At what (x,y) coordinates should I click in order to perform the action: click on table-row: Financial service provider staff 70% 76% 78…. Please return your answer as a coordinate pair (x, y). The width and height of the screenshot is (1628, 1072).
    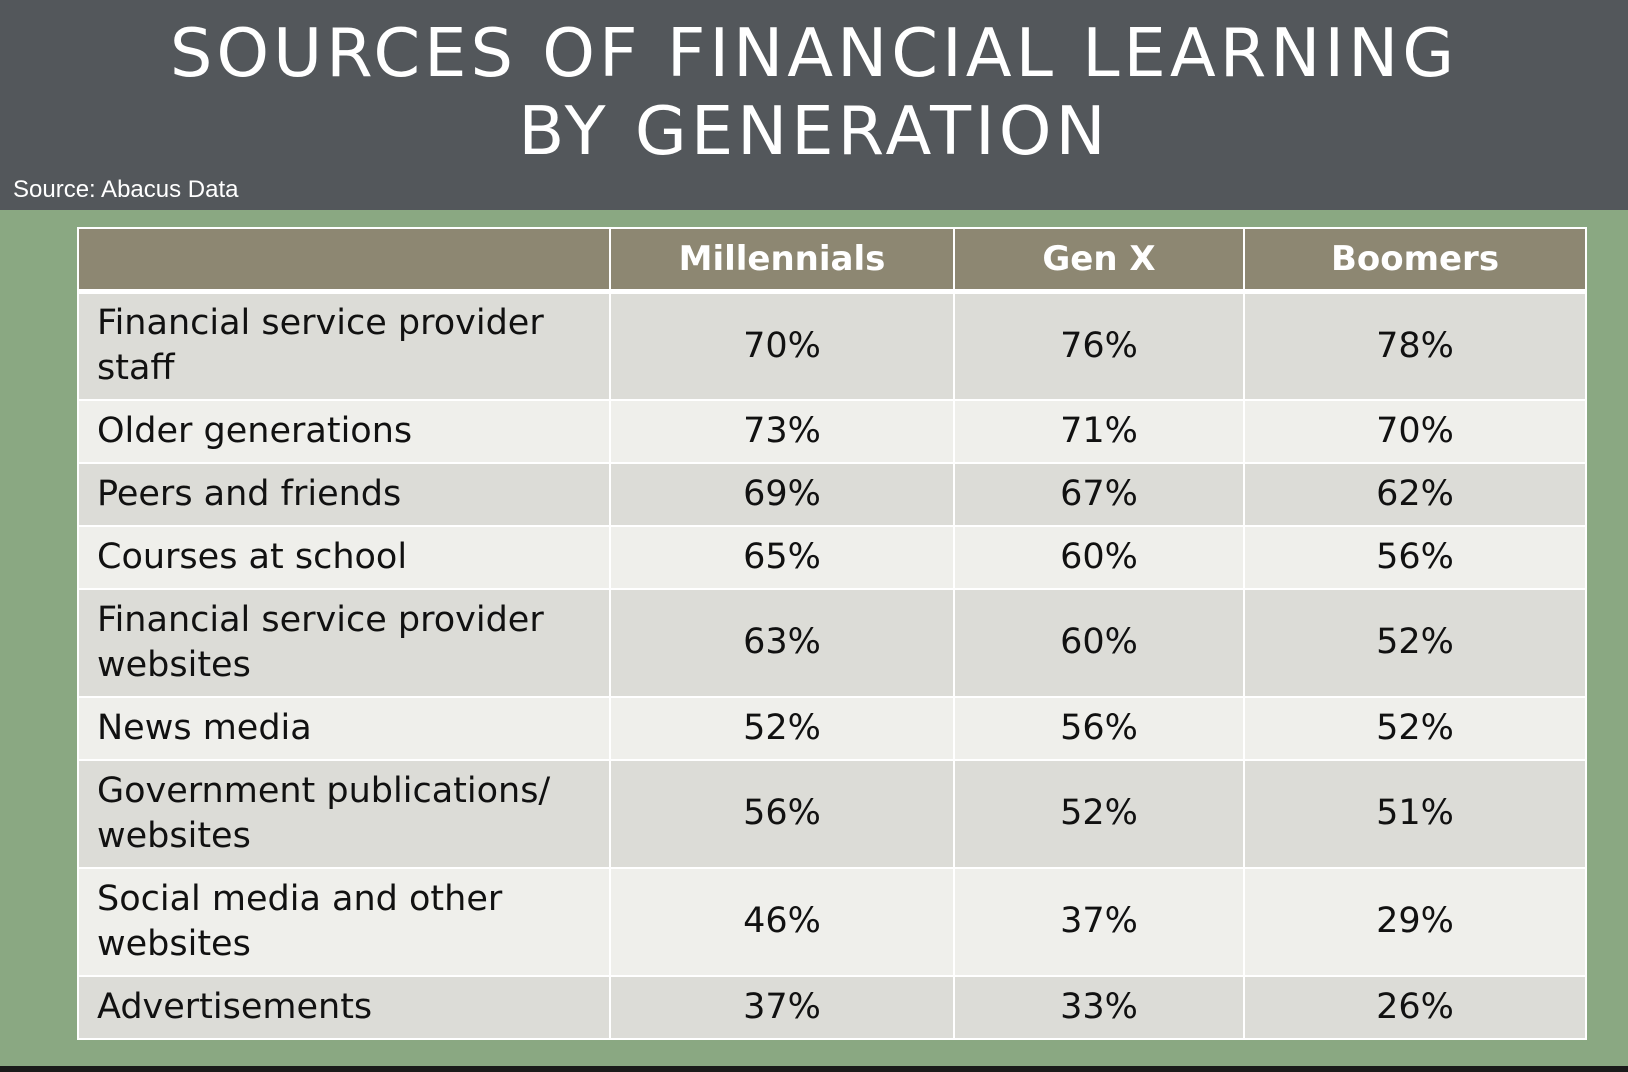
    Looking at the image, I should click on (832, 345).